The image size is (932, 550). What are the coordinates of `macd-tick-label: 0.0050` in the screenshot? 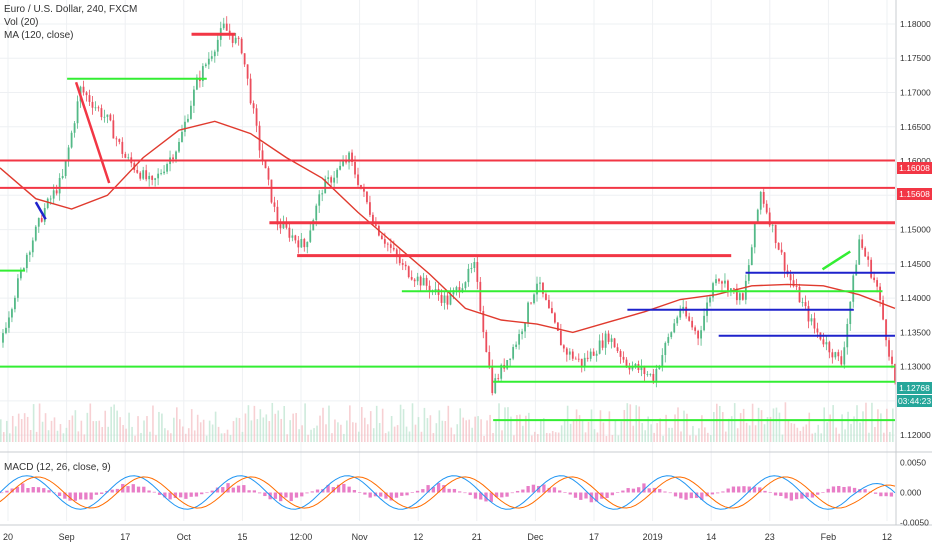 It's located at (913, 463).